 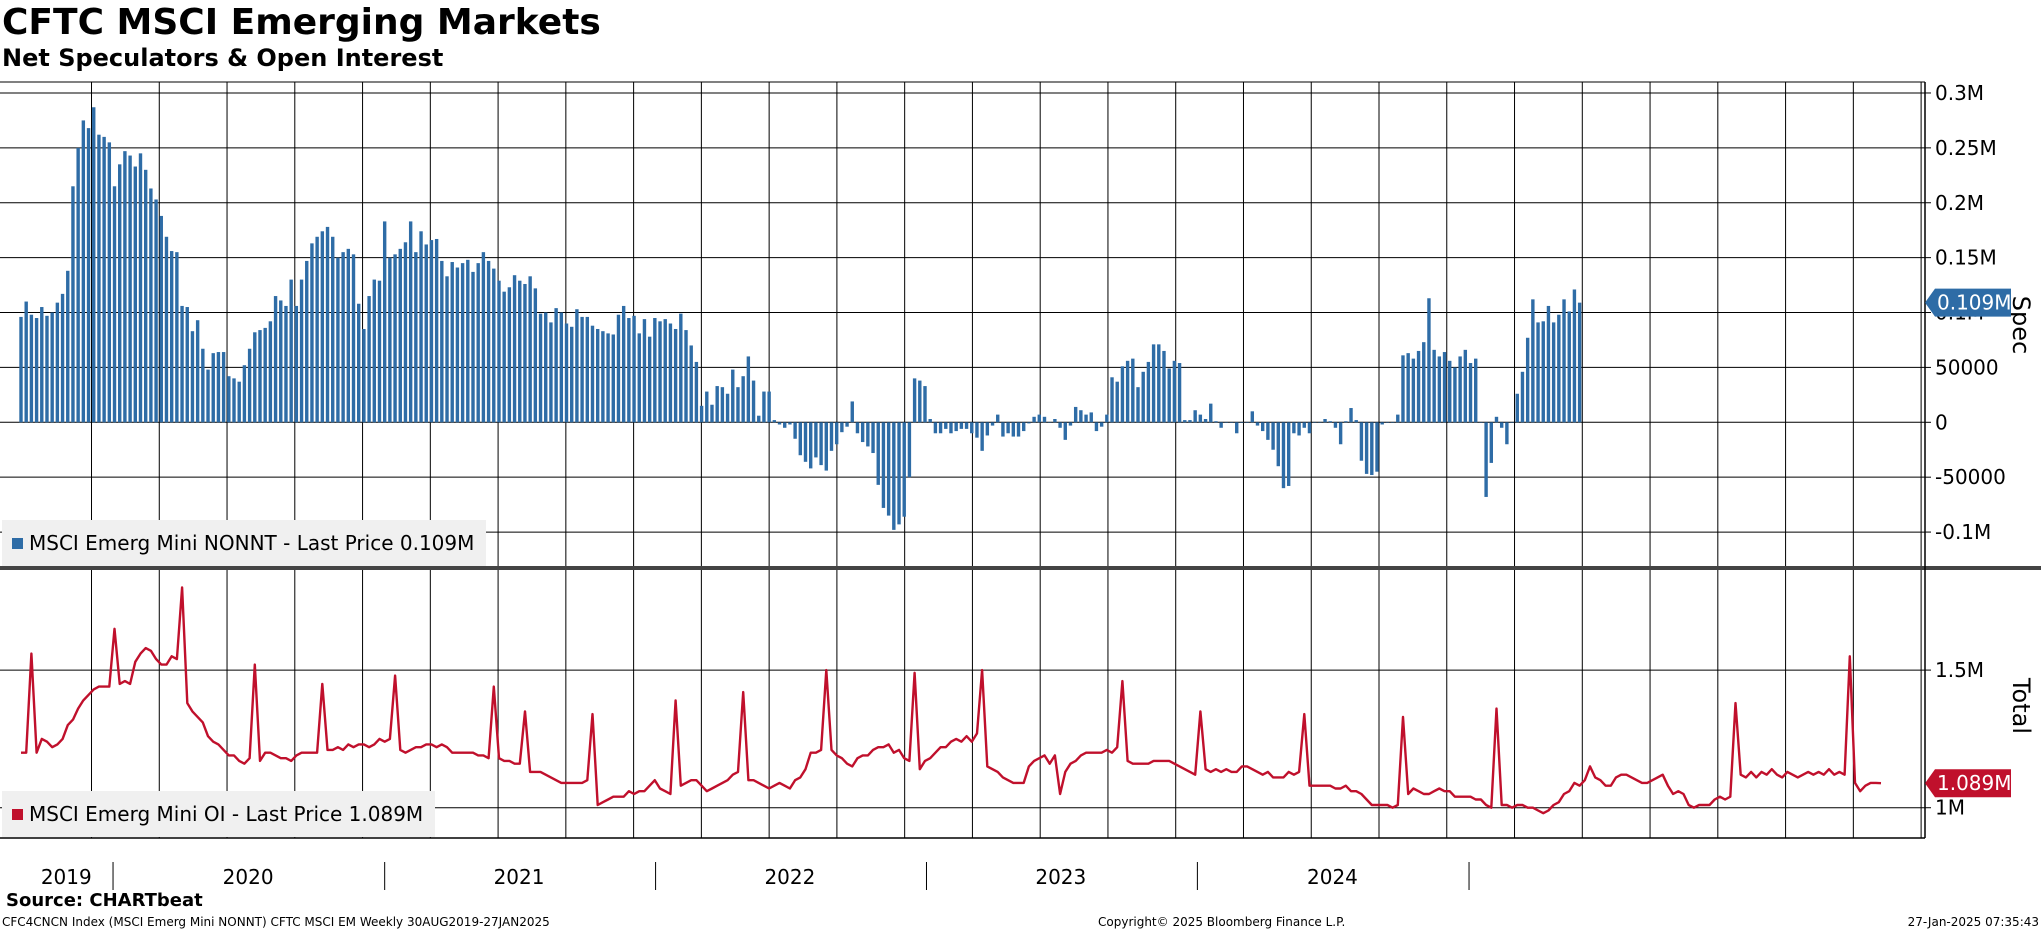 I want to click on year-label: 2023, so click(x=1060, y=877).